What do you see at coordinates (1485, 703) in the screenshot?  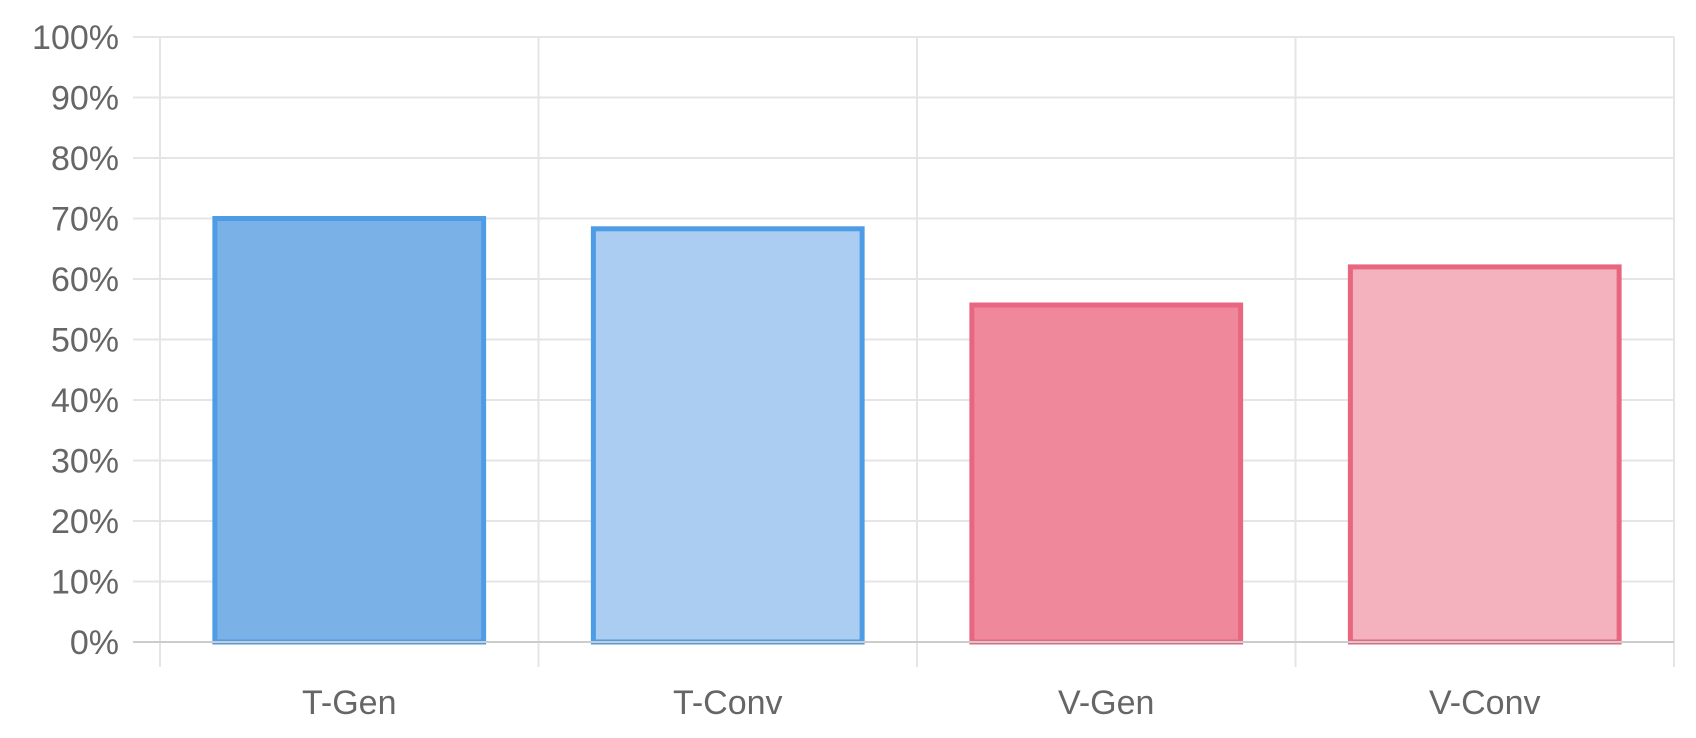 I see `x-category-label: V-Conv` at bounding box center [1485, 703].